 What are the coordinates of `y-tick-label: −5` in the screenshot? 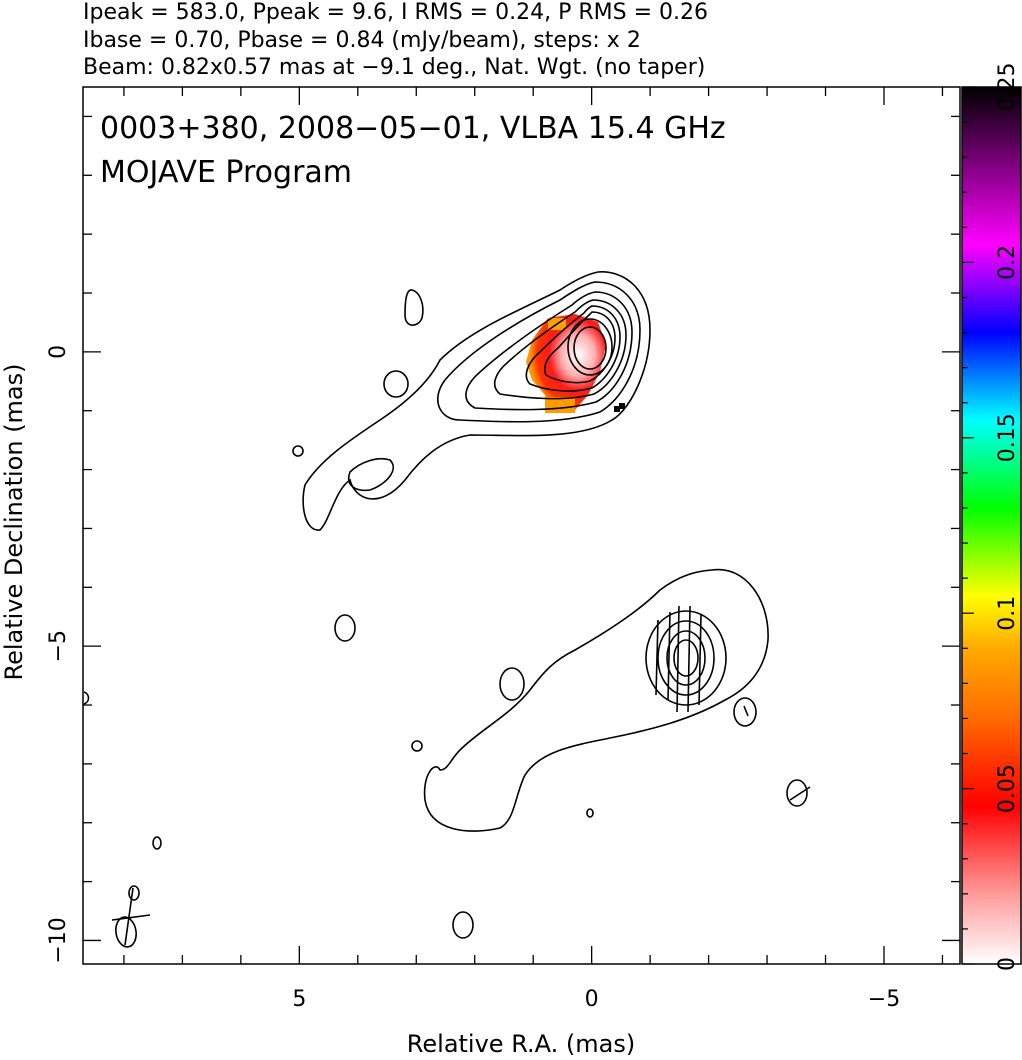 It's located at (58, 646).